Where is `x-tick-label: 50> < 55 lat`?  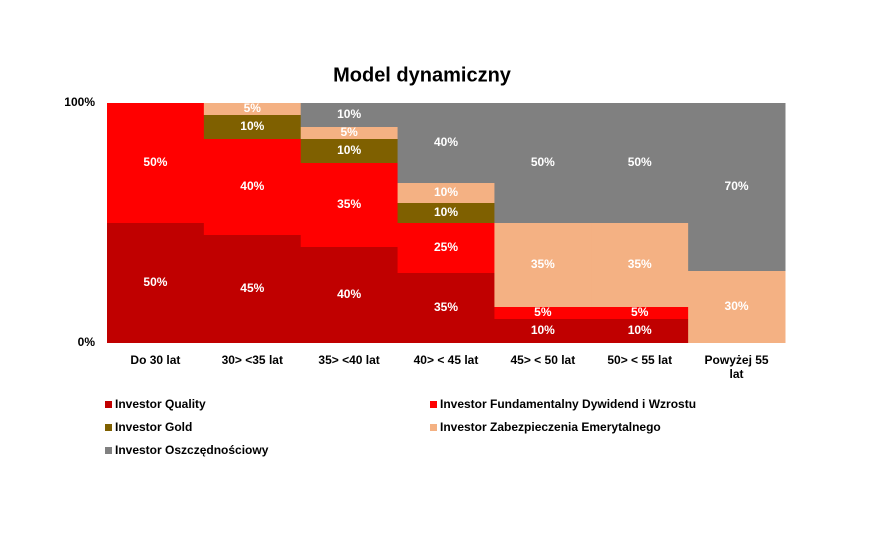
x-tick-label: 50> < 55 lat is located at coordinates (640, 360).